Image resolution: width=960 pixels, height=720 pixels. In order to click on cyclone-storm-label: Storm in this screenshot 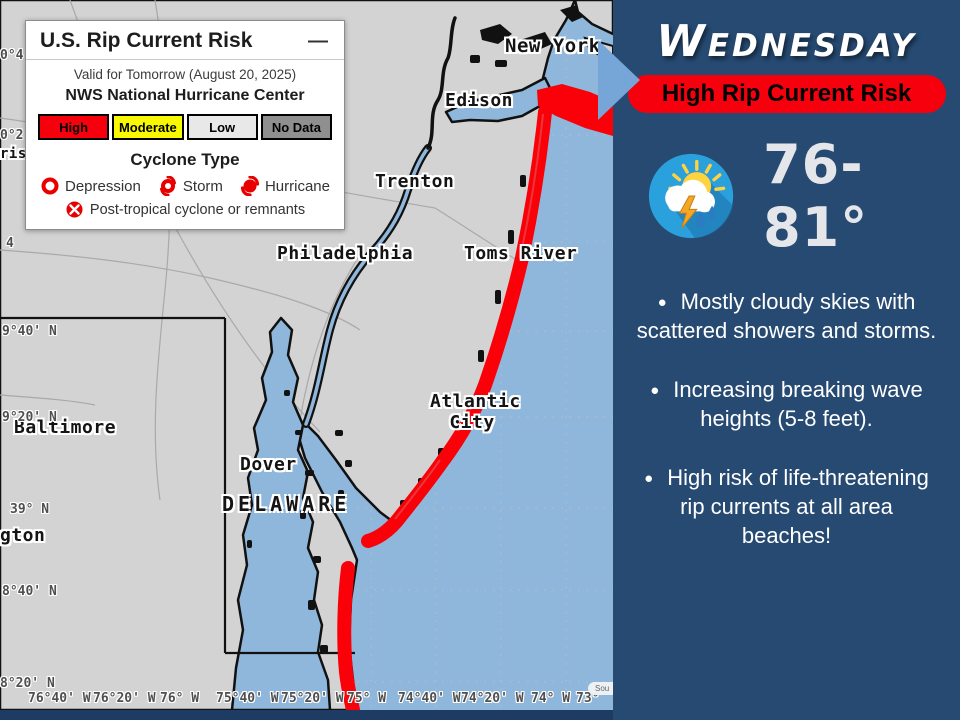, I will do `click(202, 186)`.